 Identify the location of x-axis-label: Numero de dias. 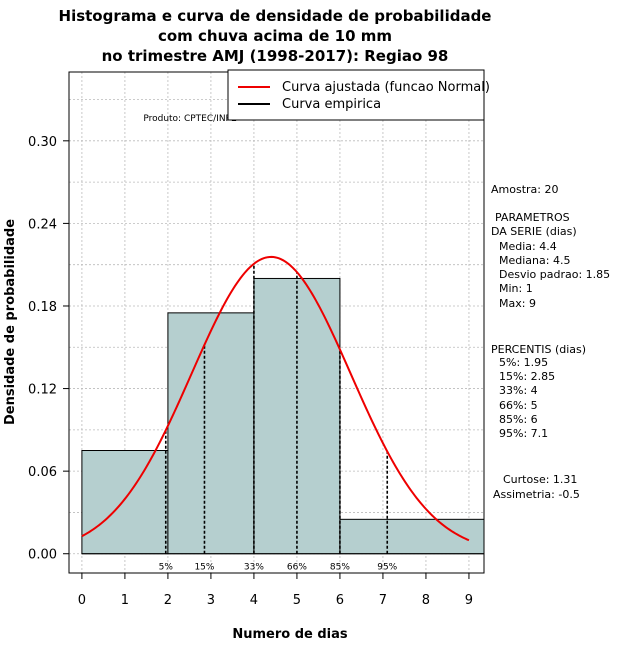
(290, 634).